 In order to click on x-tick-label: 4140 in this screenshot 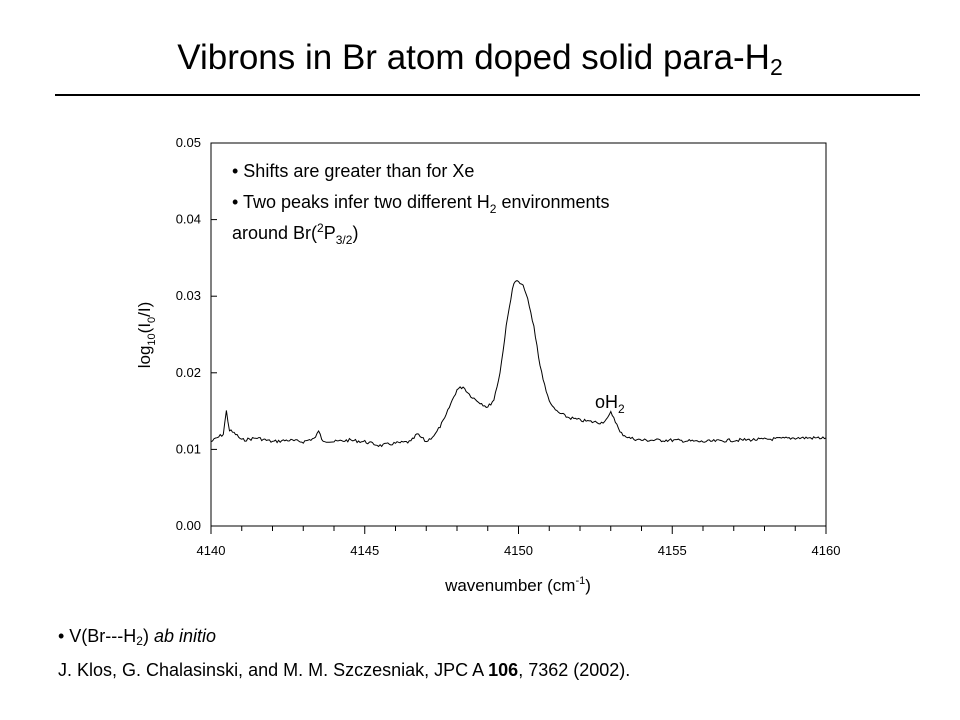, I will do `click(211, 550)`.